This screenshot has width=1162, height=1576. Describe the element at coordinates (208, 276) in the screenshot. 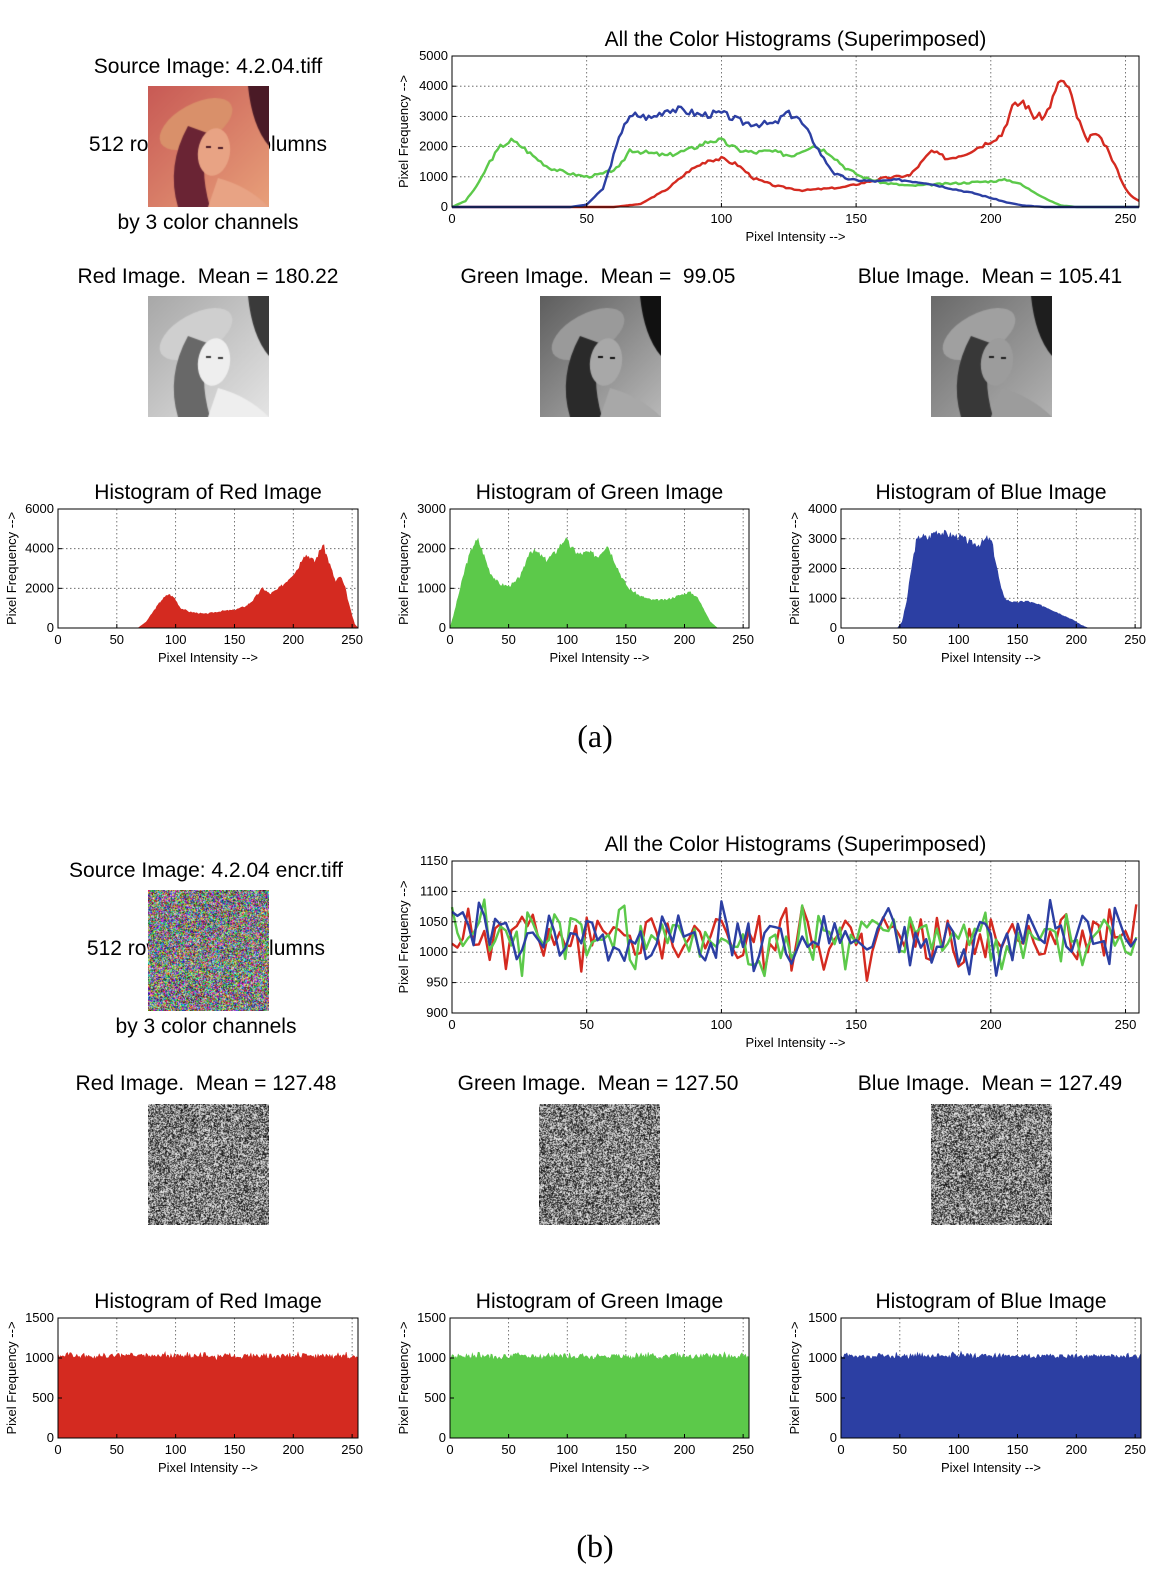

I see `red-image-title-a: Red Image. Mean = 180.22` at that location.